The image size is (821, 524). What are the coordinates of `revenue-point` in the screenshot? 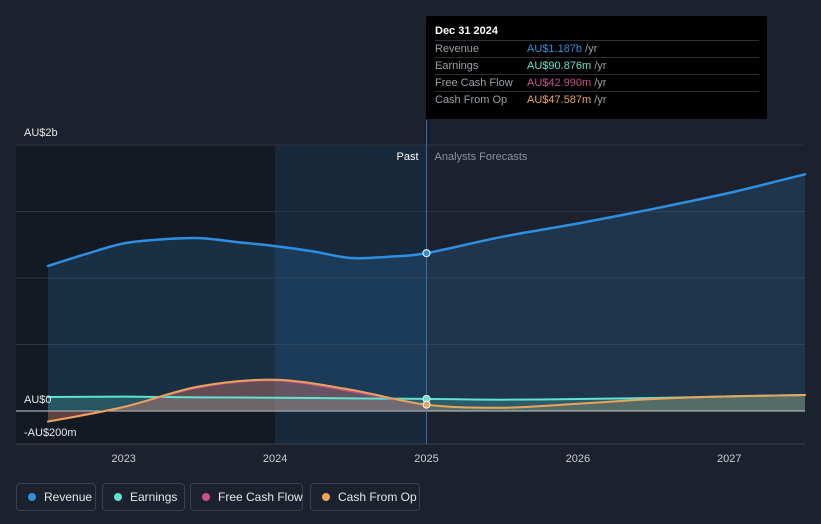 It's located at (426, 253).